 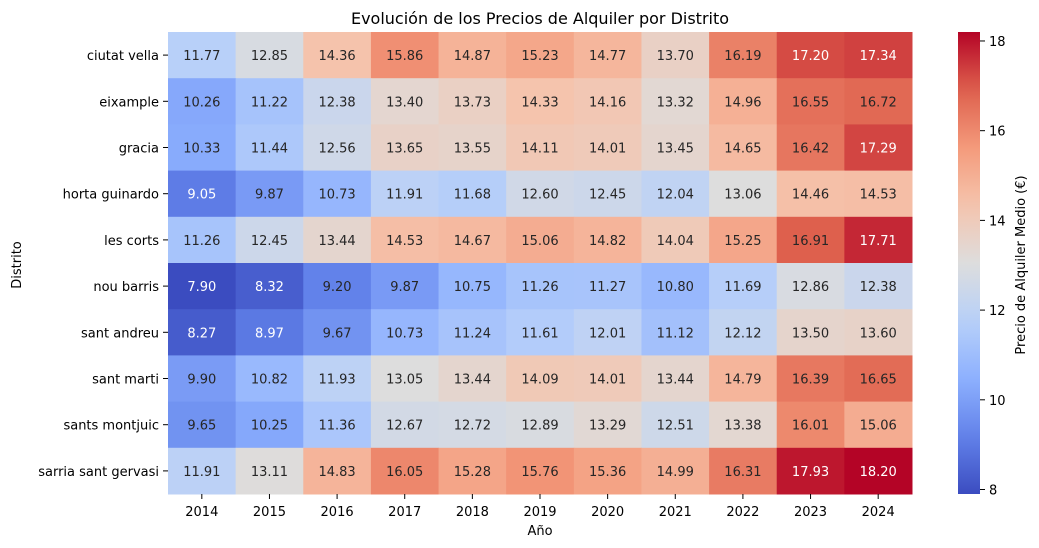 I want to click on cell-value-label: 12.51, so click(x=675, y=426).